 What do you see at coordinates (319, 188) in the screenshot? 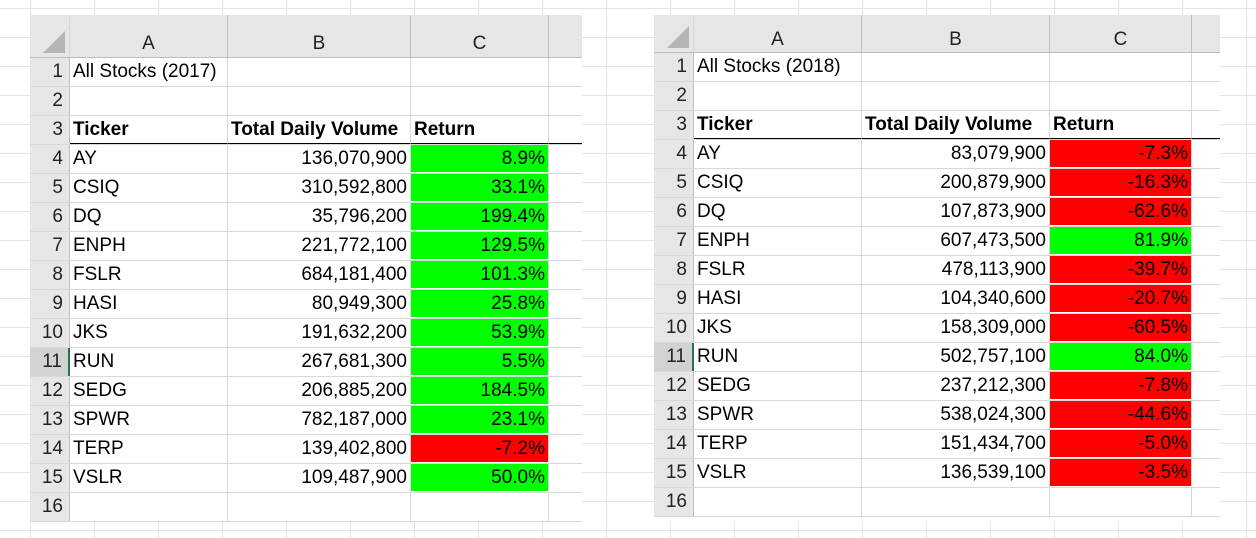
I see `volume-cell: 310,592,800` at bounding box center [319, 188].